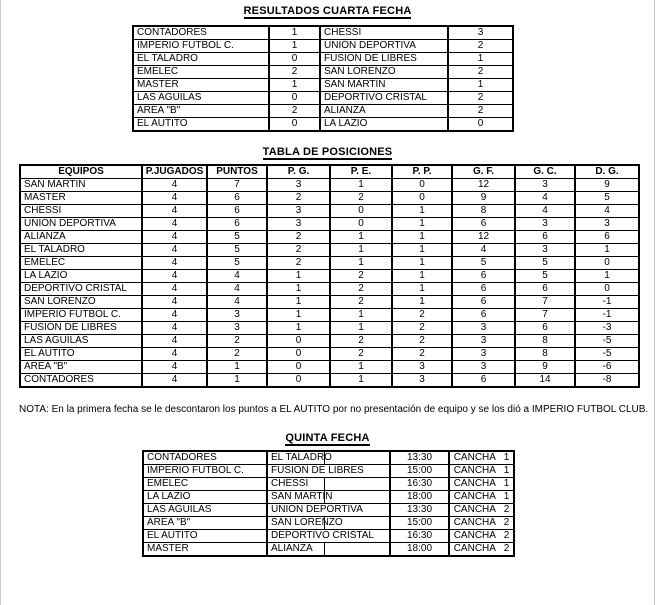  I want to click on away-team-cell: EL TALADRO, so click(299, 457).